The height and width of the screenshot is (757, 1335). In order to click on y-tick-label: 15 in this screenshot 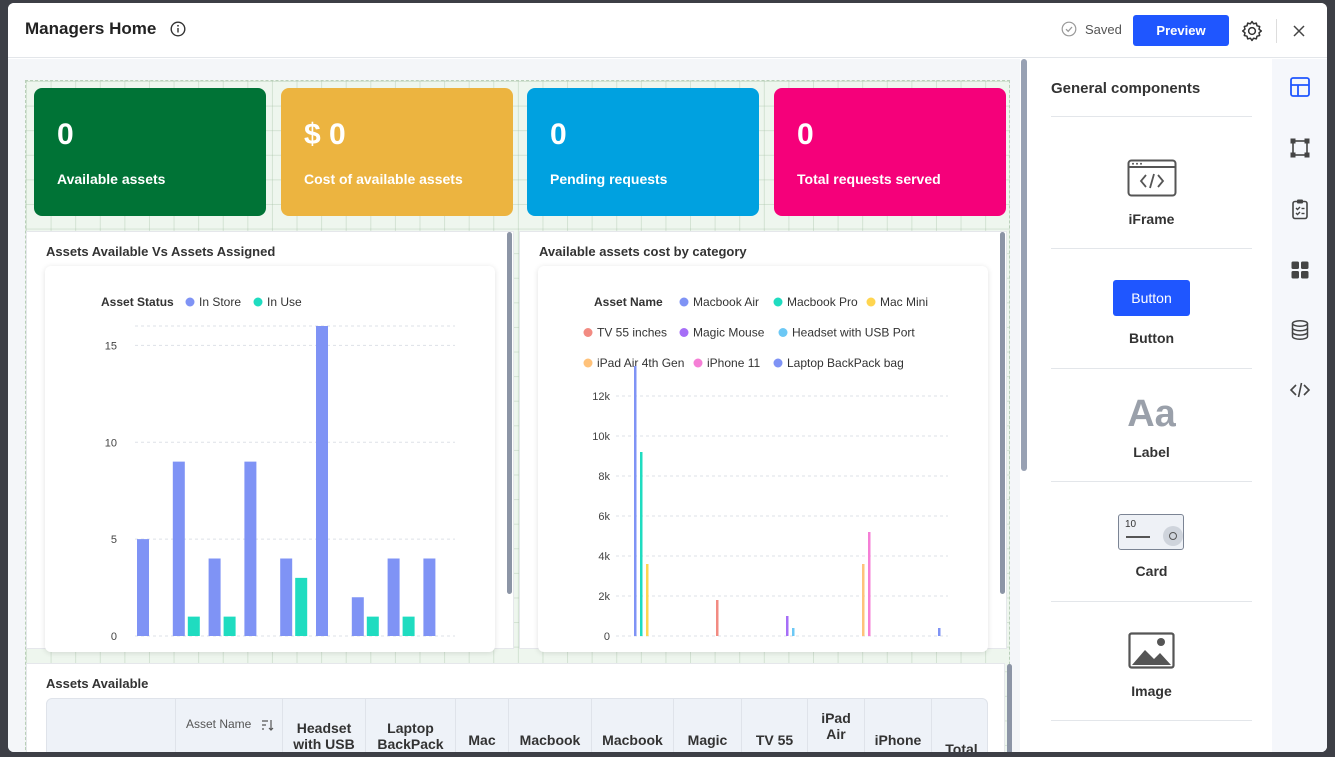, I will do `click(111, 346)`.